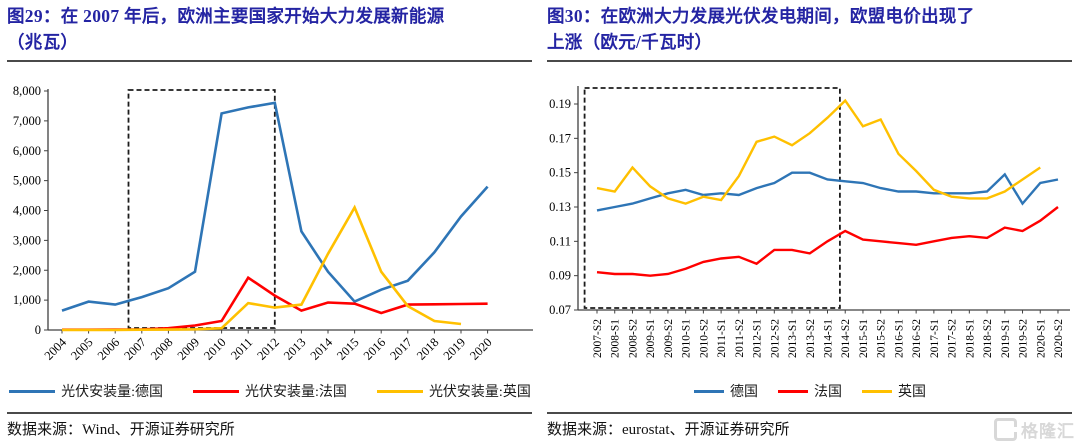 The height and width of the screenshot is (446, 1080). Describe the element at coordinates (112, 392) in the screenshot. I see `legend-label: 光伏安装量:德国` at that location.